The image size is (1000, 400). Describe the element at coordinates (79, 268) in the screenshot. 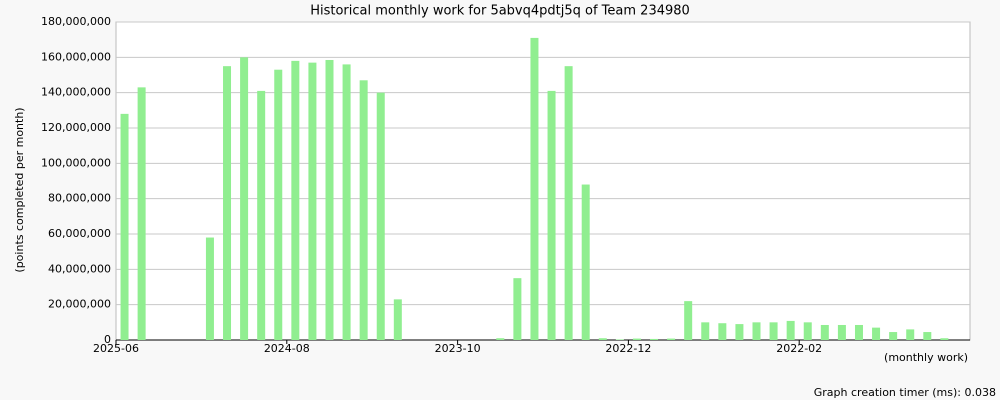

I see `y-tick-label: 40,000,000` at that location.